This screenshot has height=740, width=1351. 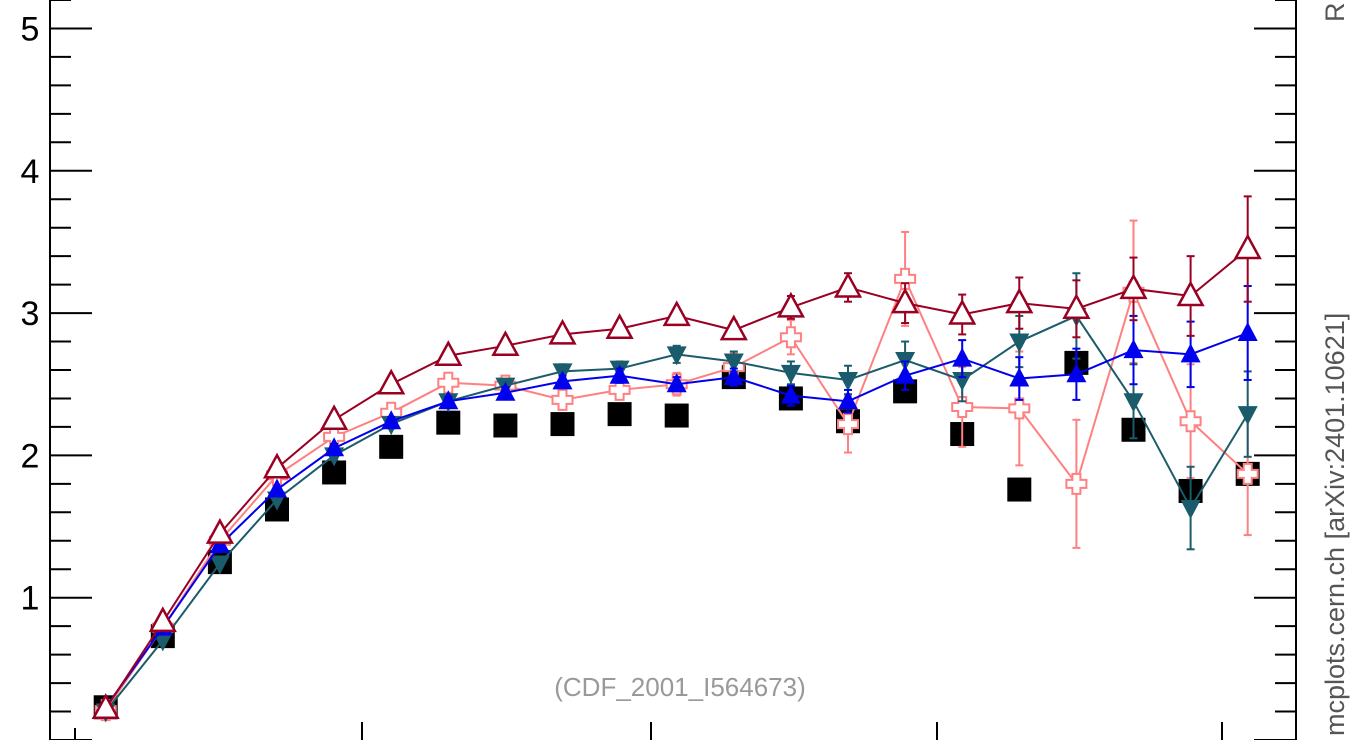 I want to click on y-tick-label: 2, so click(x=30, y=456).